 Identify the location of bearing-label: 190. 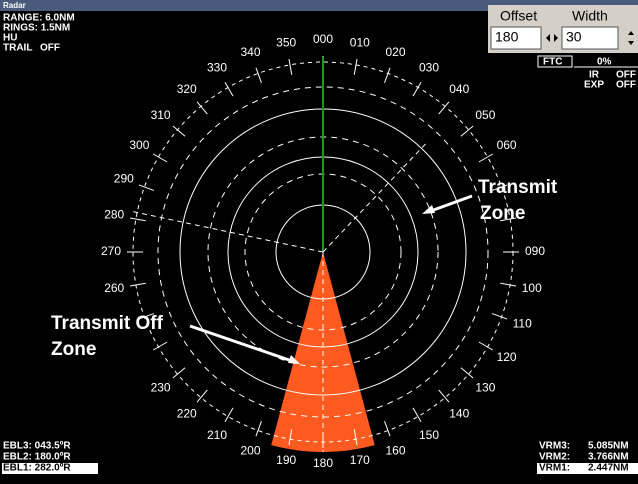
(286, 460).